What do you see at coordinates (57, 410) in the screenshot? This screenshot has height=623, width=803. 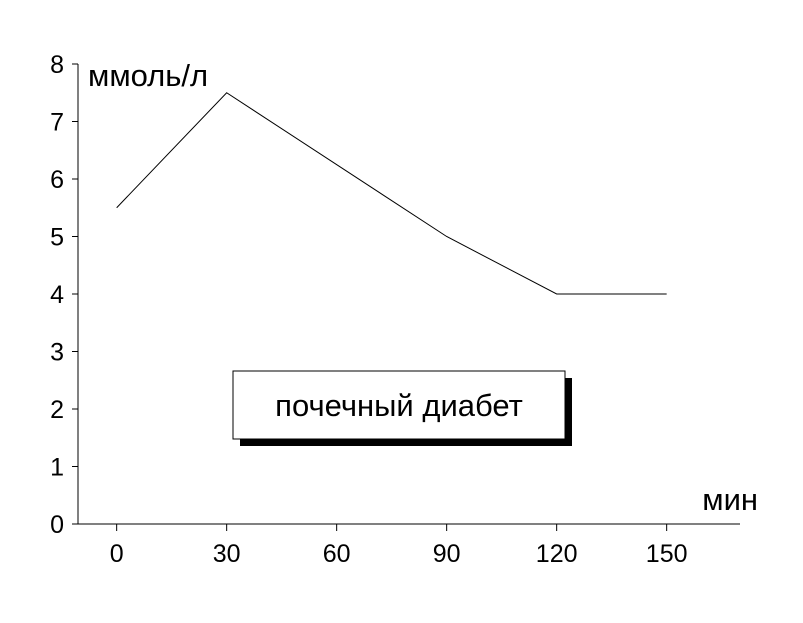 I see `y-tick-label: 2` at bounding box center [57, 410].